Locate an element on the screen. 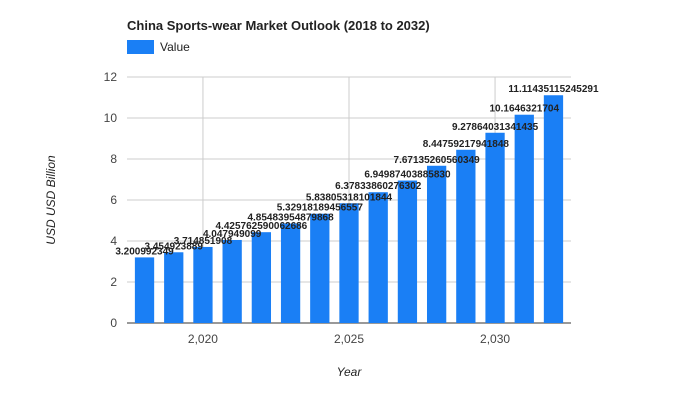 The height and width of the screenshot is (400, 700). x-tick-label: 2,030 is located at coordinates (495, 339).